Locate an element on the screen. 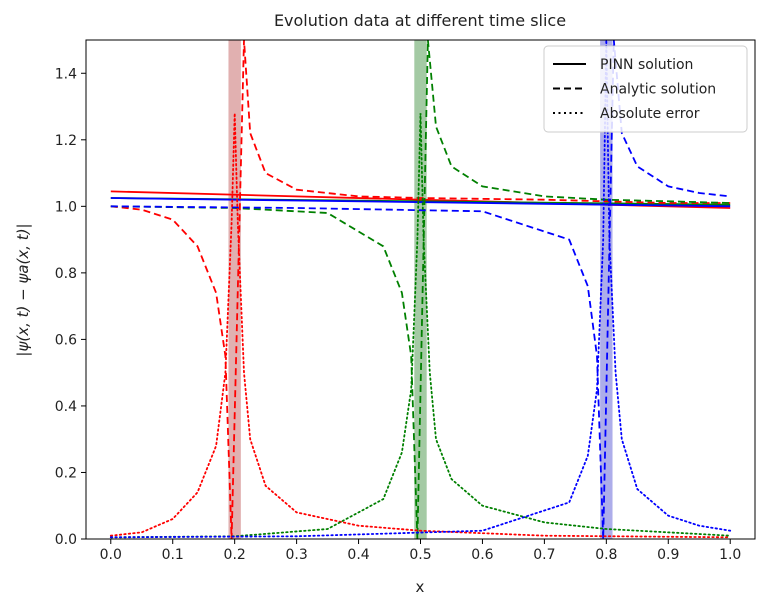  y-tick-label-3: 0.6 is located at coordinates (66, 340).